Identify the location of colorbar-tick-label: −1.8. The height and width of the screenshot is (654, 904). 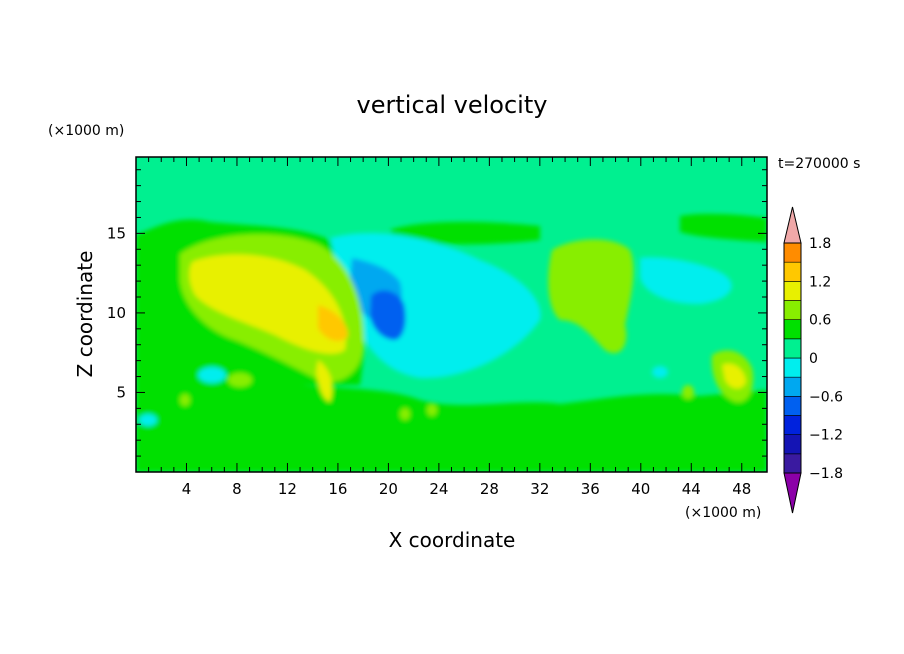
(826, 474).